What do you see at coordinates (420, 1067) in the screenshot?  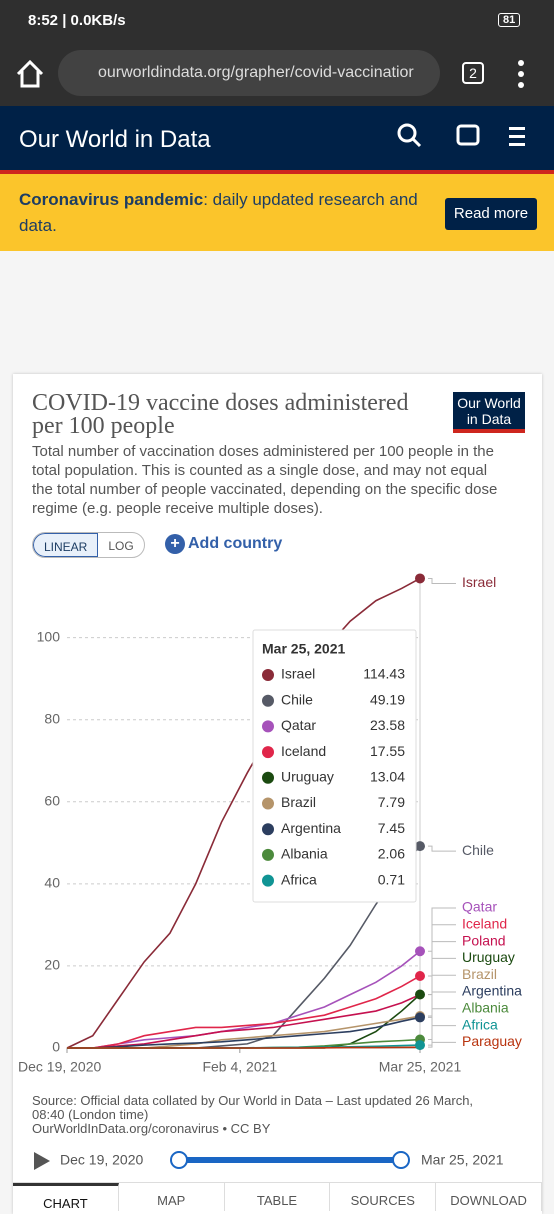 I see `x-tick-label: Mar 25, 2021` at bounding box center [420, 1067].